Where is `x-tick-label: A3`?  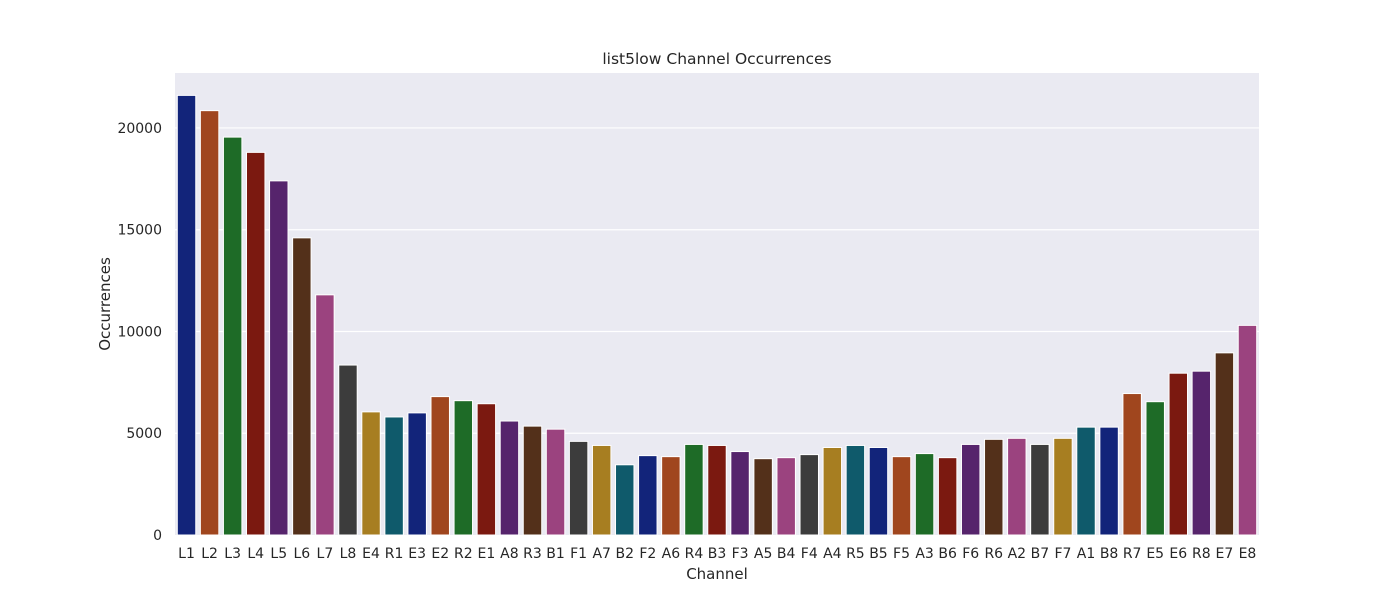
x-tick-label: A3 is located at coordinates (924, 554).